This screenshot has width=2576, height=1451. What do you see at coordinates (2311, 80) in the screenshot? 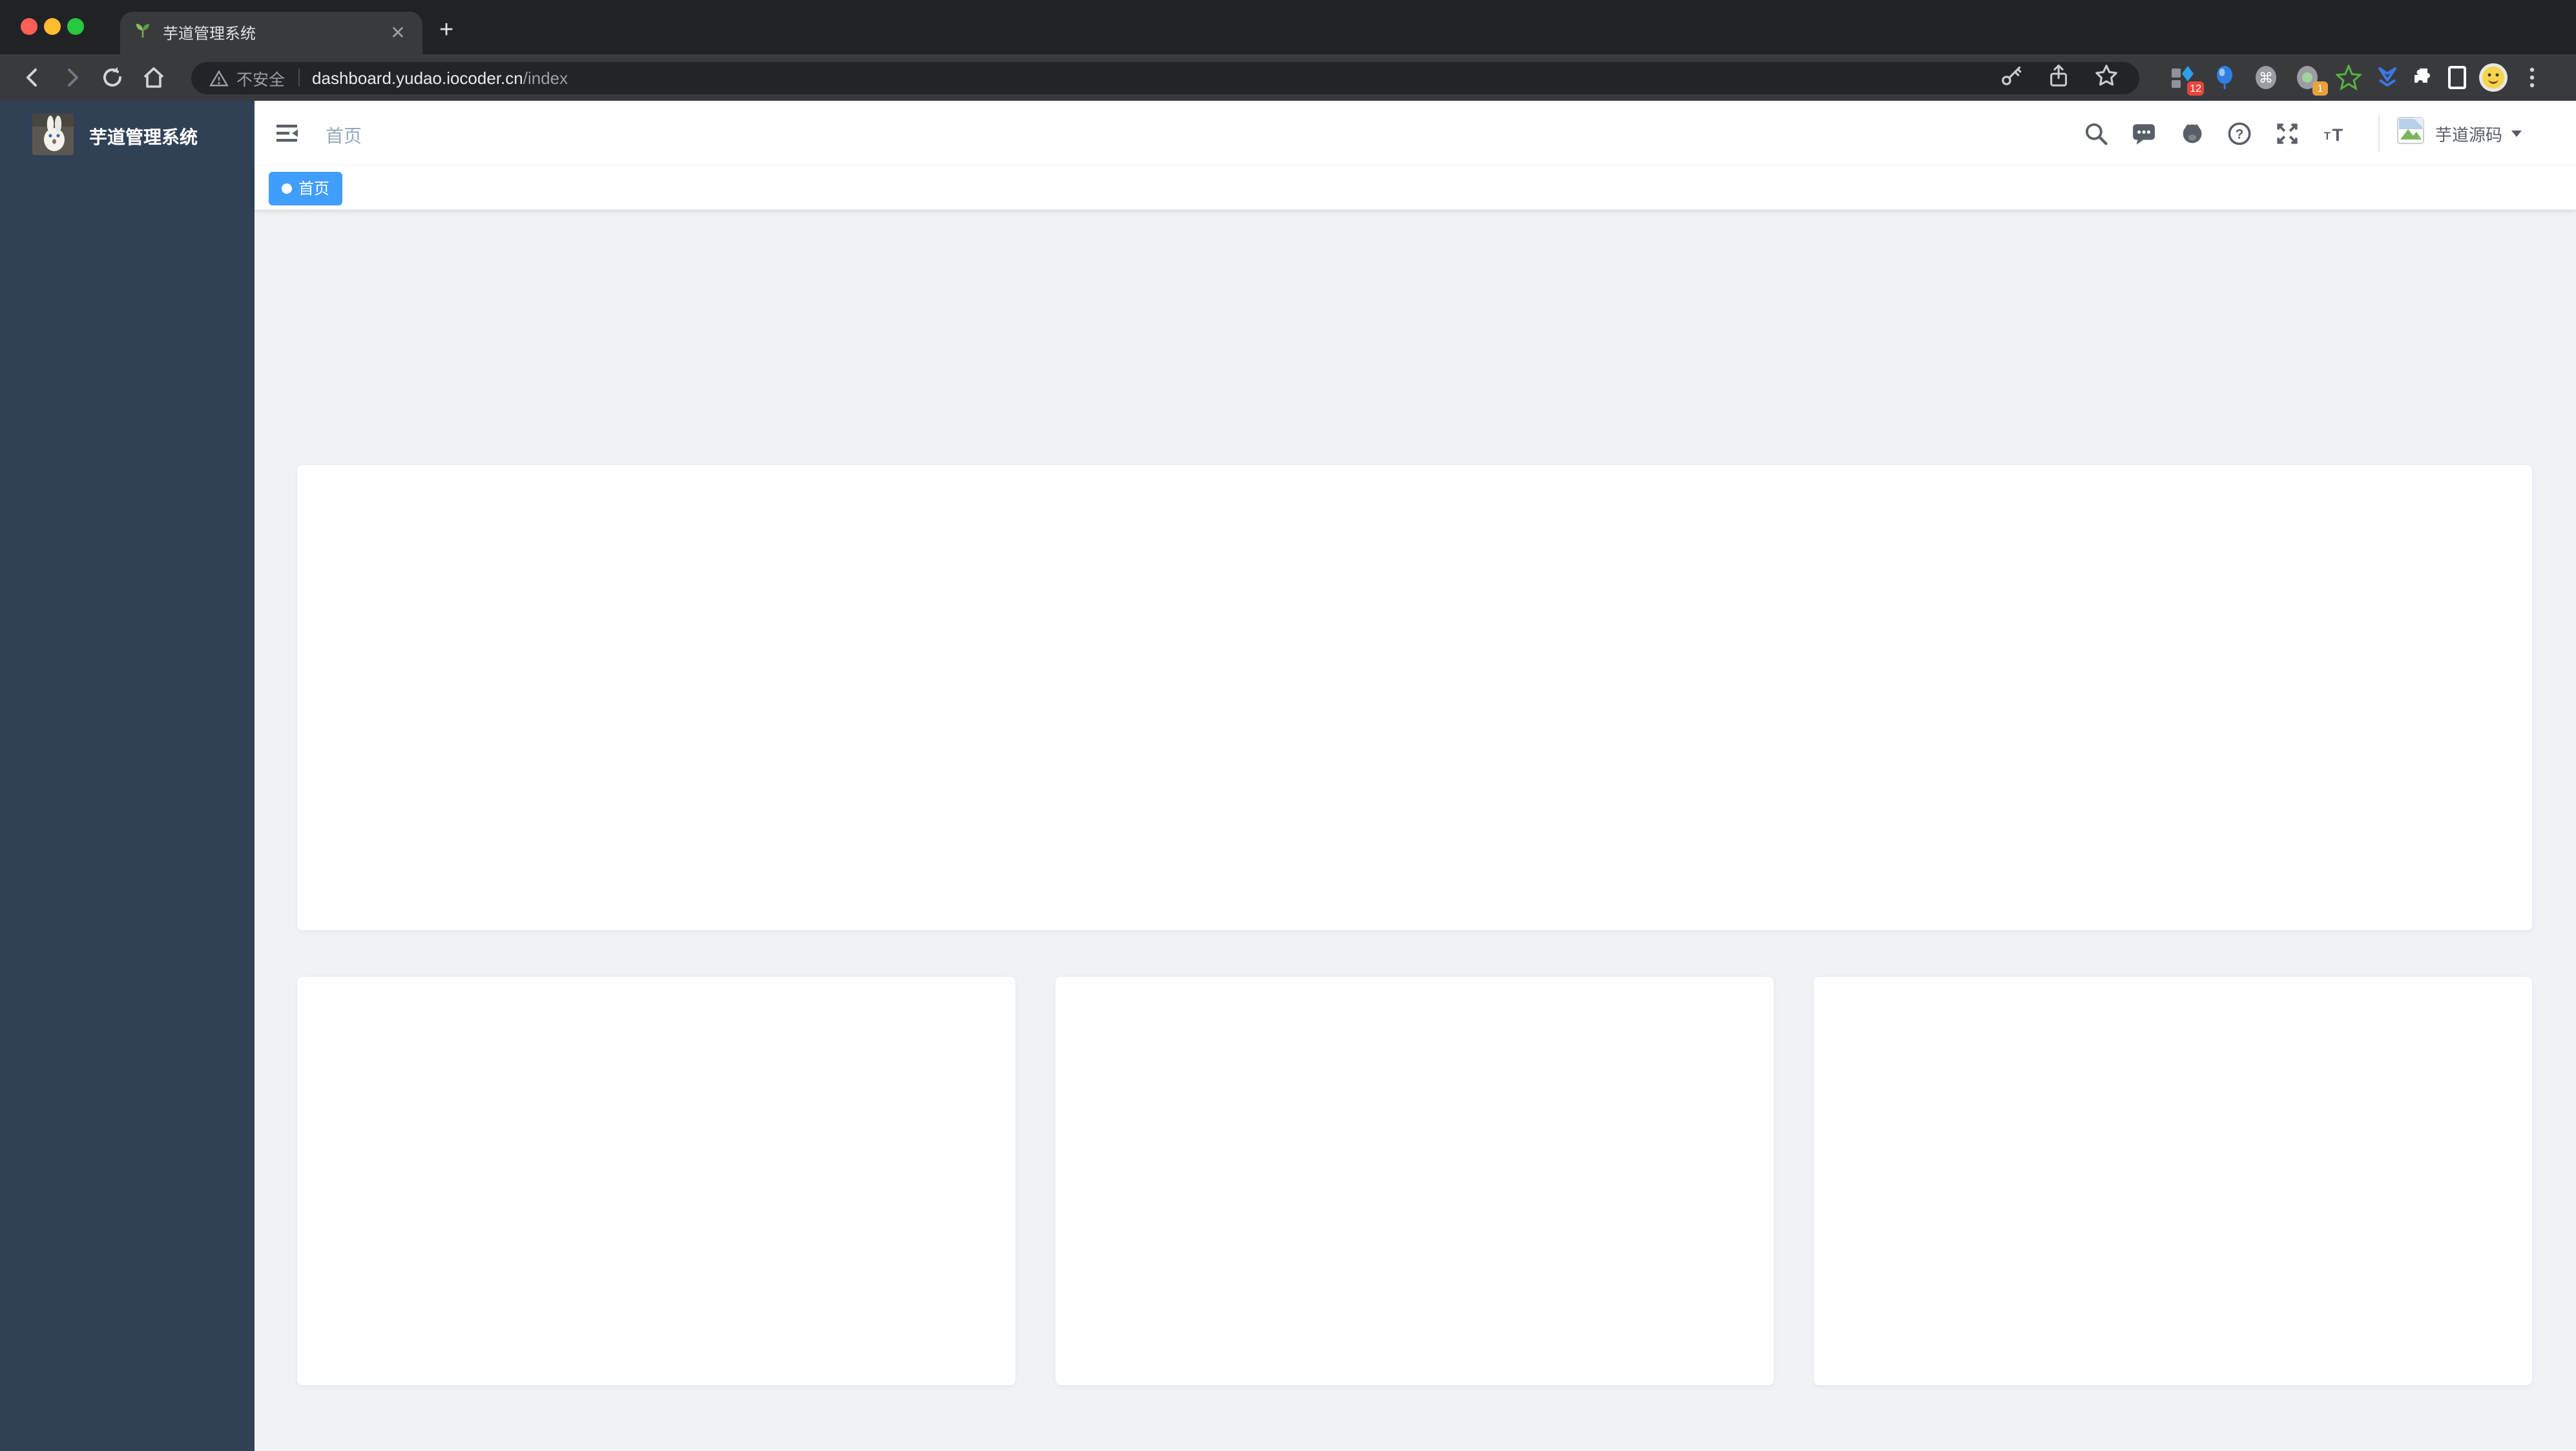
I see `extension-recorder-icon: 1` at bounding box center [2311, 80].